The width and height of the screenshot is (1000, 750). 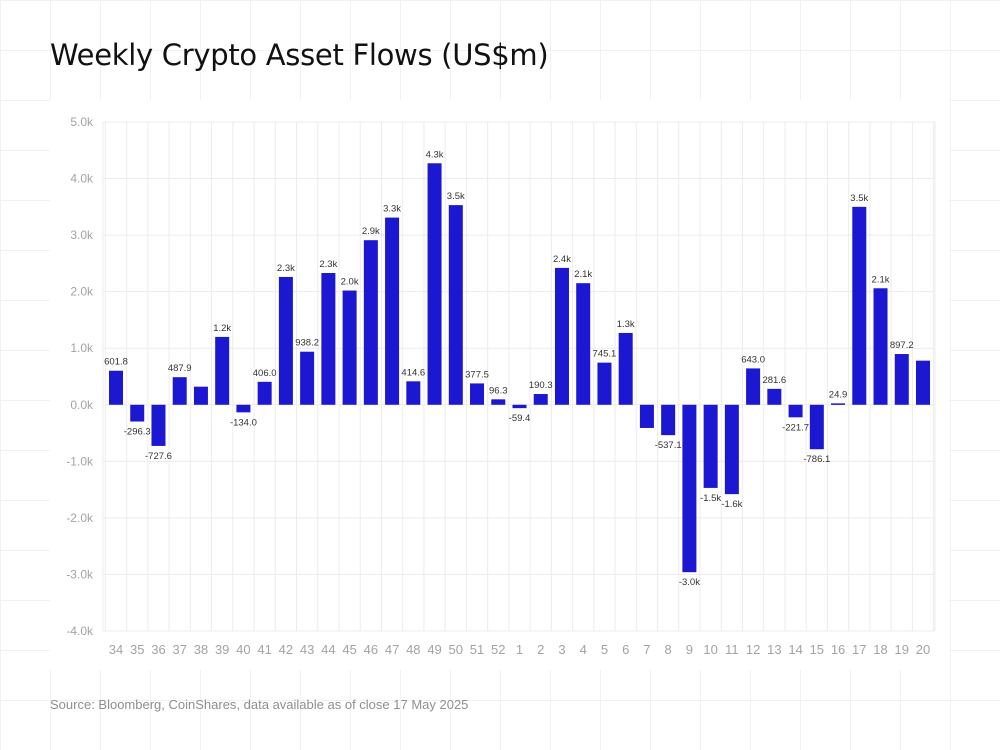 I want to click on y-tick-label: 0.0k, so click(x=82, y=405).